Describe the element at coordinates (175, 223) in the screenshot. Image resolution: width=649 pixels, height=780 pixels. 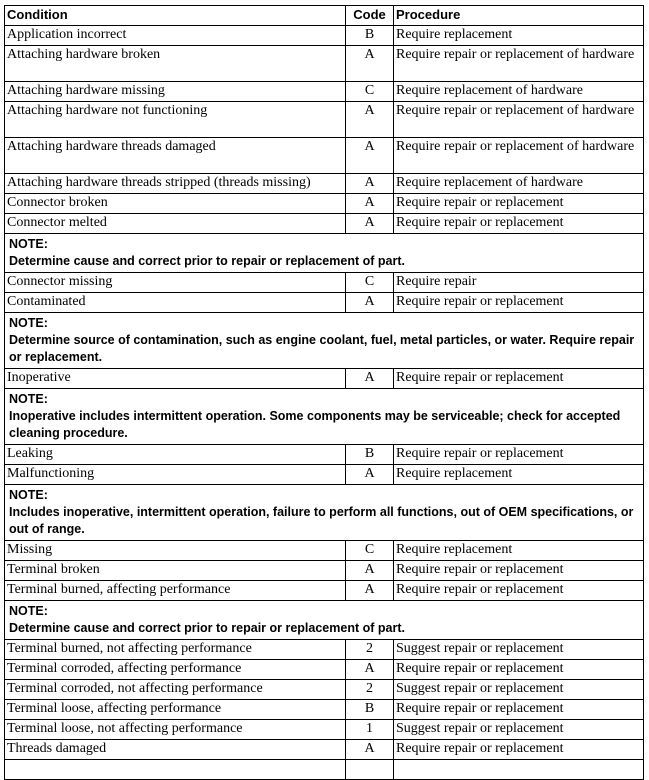
I see `condition-cell: Connector melted` at that location.